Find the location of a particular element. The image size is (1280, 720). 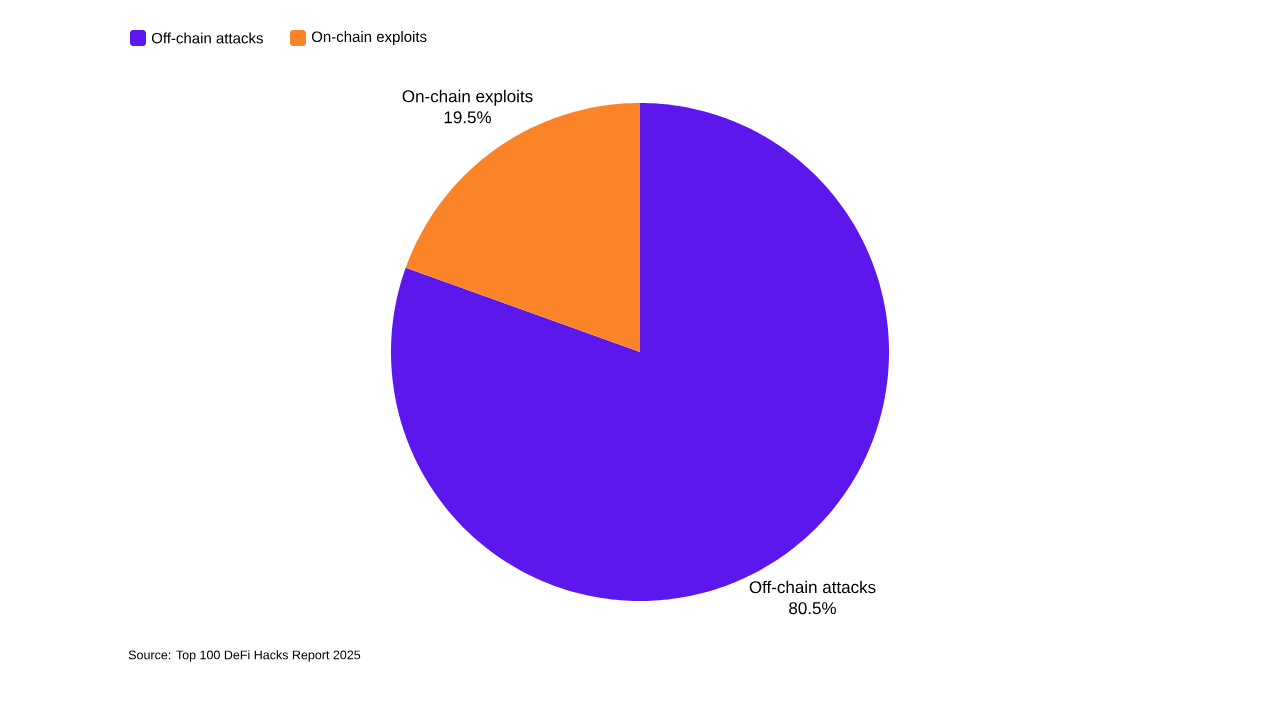

data-label: 80.5% is located at coordinates (812, 608).